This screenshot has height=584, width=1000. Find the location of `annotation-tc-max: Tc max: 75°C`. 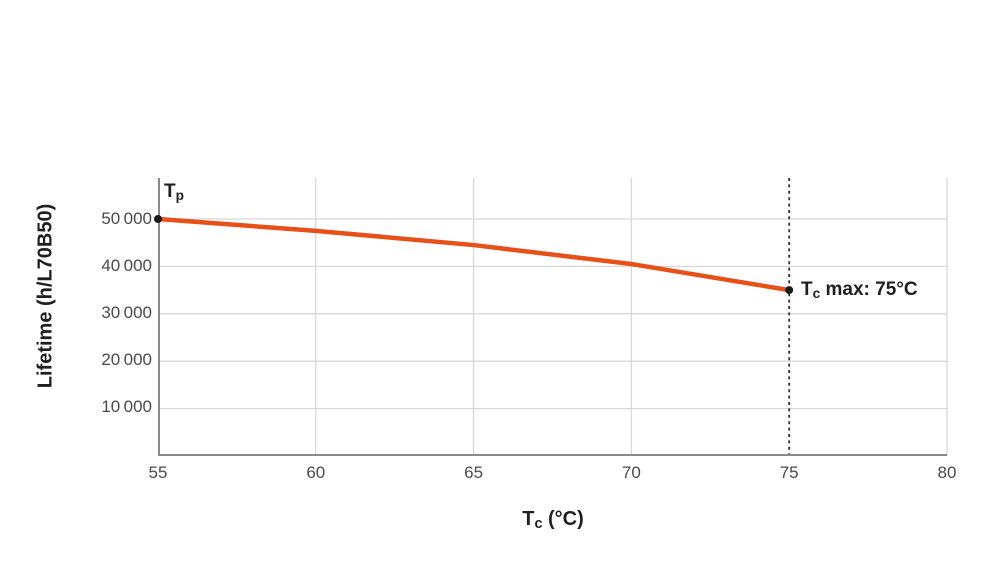

annotation-tc-max: Tc max: 75°C is located at coordinates (859, 290).